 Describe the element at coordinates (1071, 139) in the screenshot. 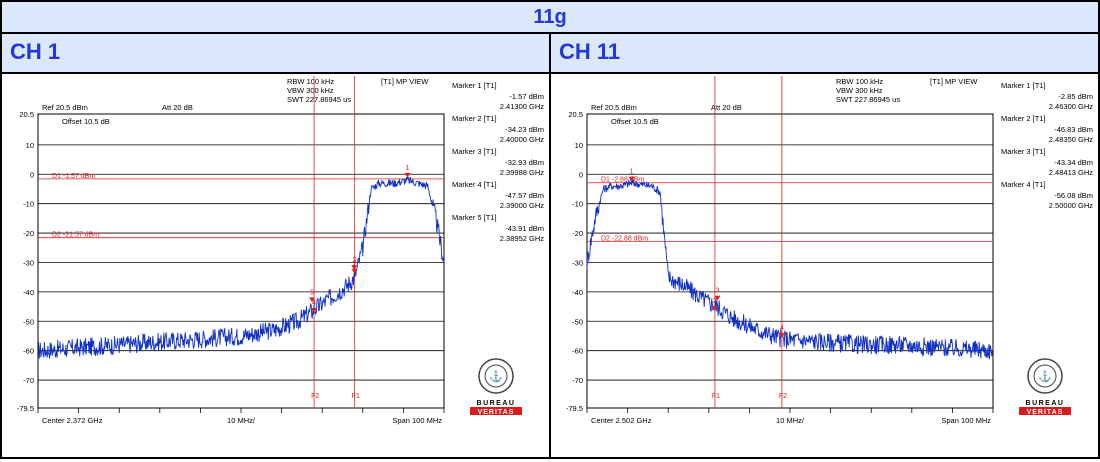

I see `marker-readout-freq: 2.48350 GHz` at that location.